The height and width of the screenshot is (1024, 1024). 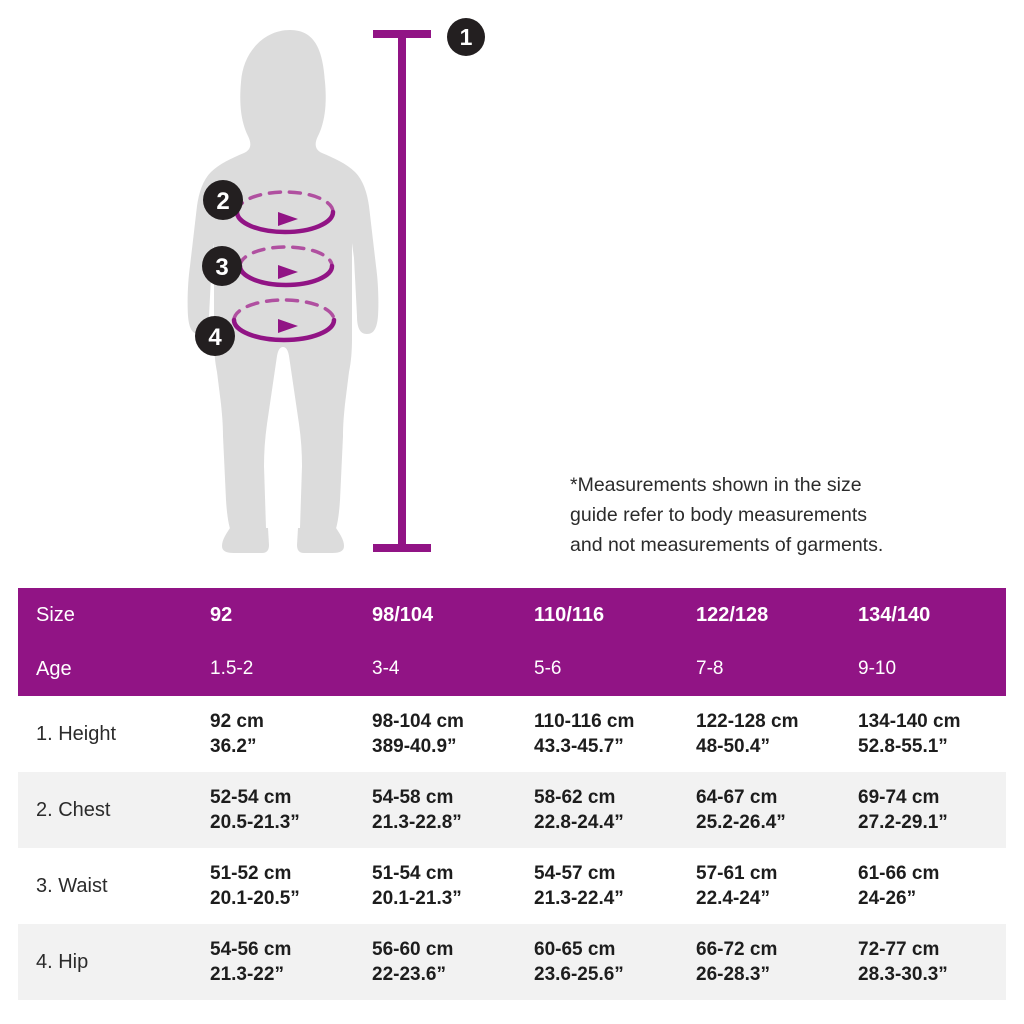 What do you see at coordinates (763, 886) in the screenshot?
I see `cell-waist-122-128: 57-61 cm 22.4-24”` at bounding box center [763, 886].